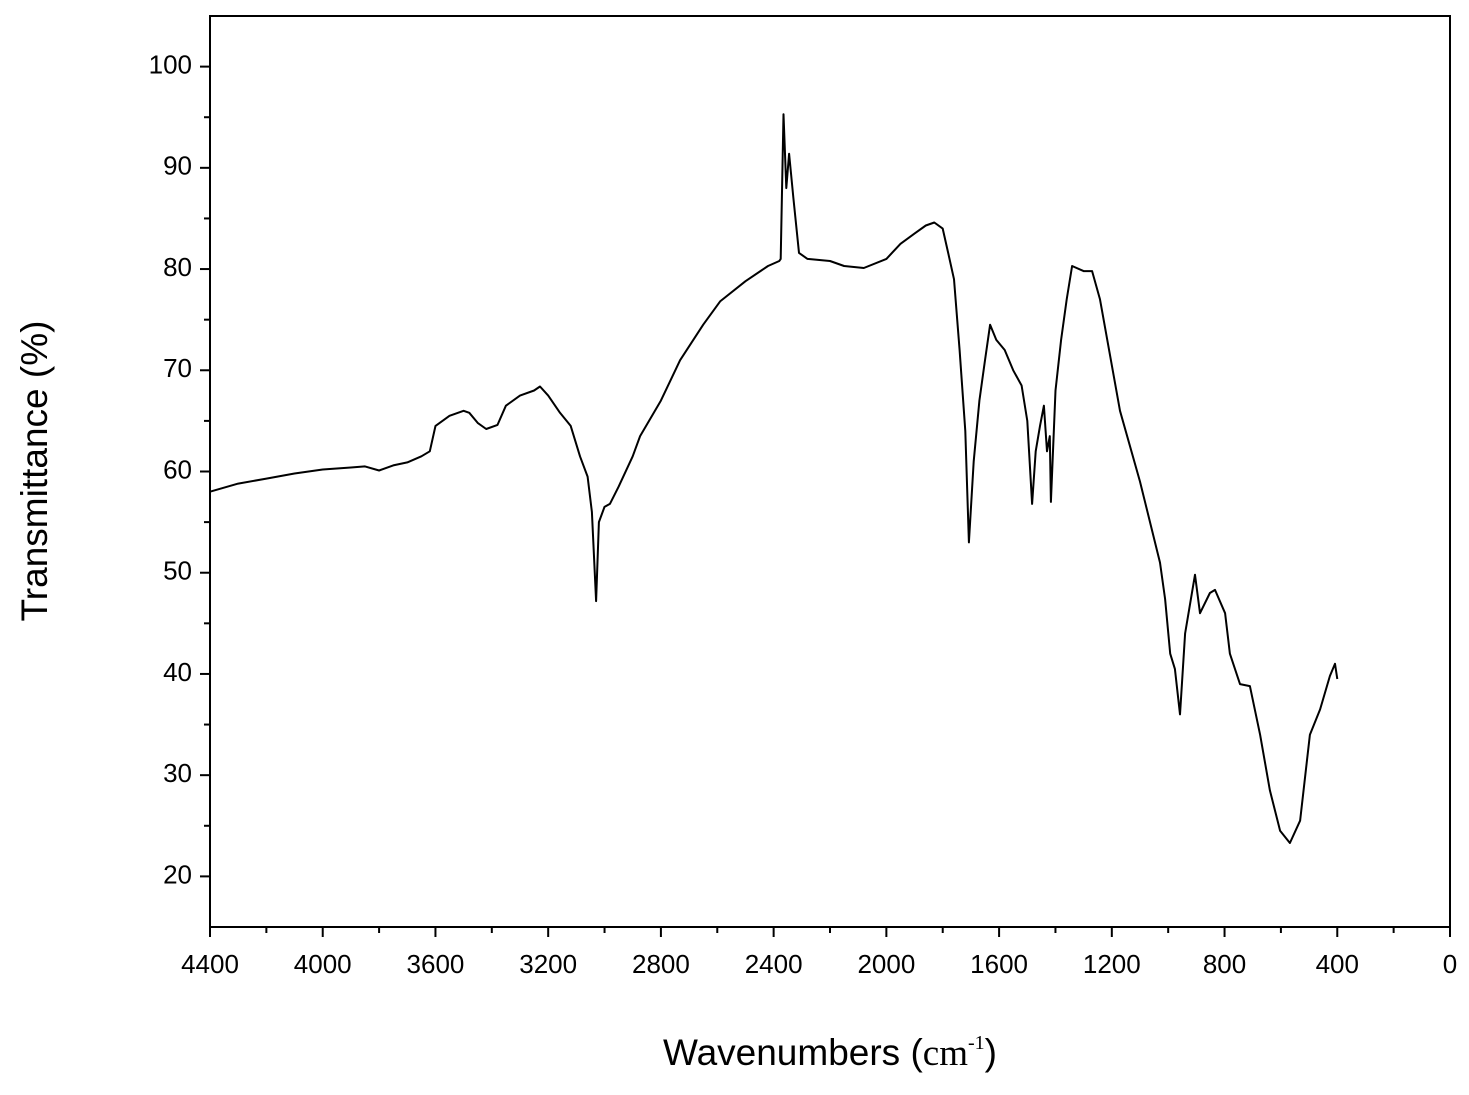  Describe the element at coordinates (548, 964) in the screenshot. I see `x-tick-label: 3200` at that location.